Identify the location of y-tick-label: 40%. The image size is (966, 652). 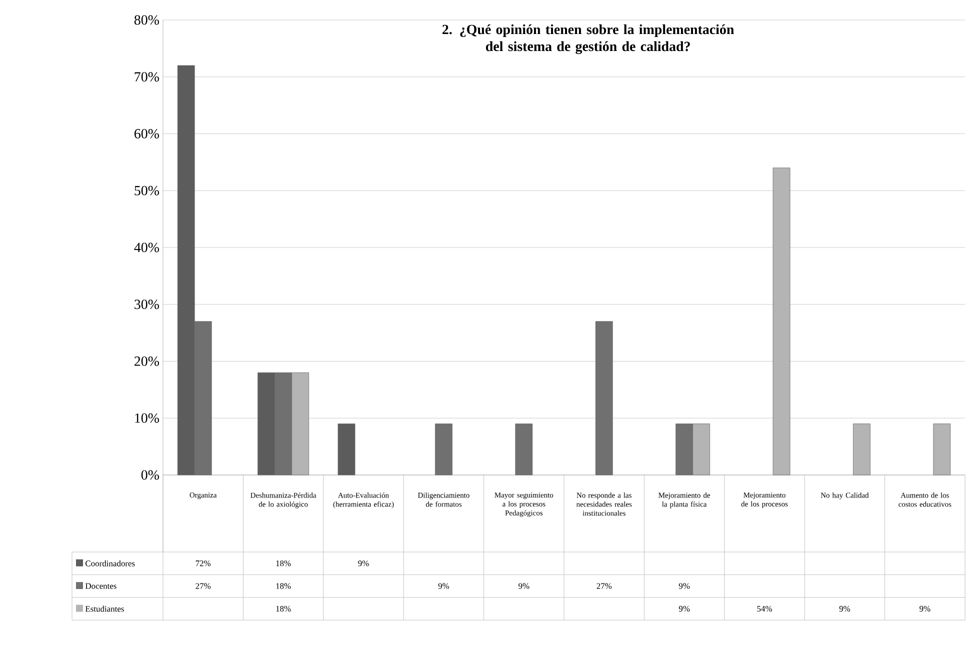
(147, 247).